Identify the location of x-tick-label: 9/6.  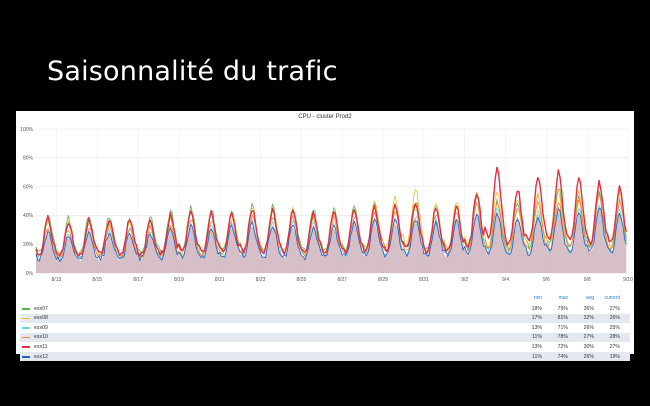
(546, 280).